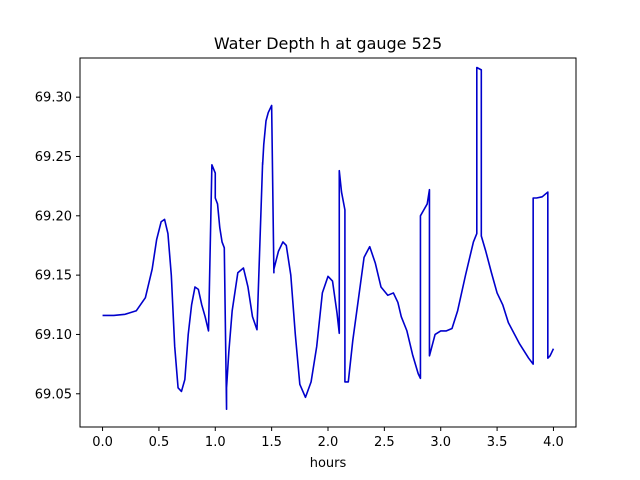 The height and width of the screenshot is (480, 640). I want to click on y-tick-label: 69.15, so click(53, 276).